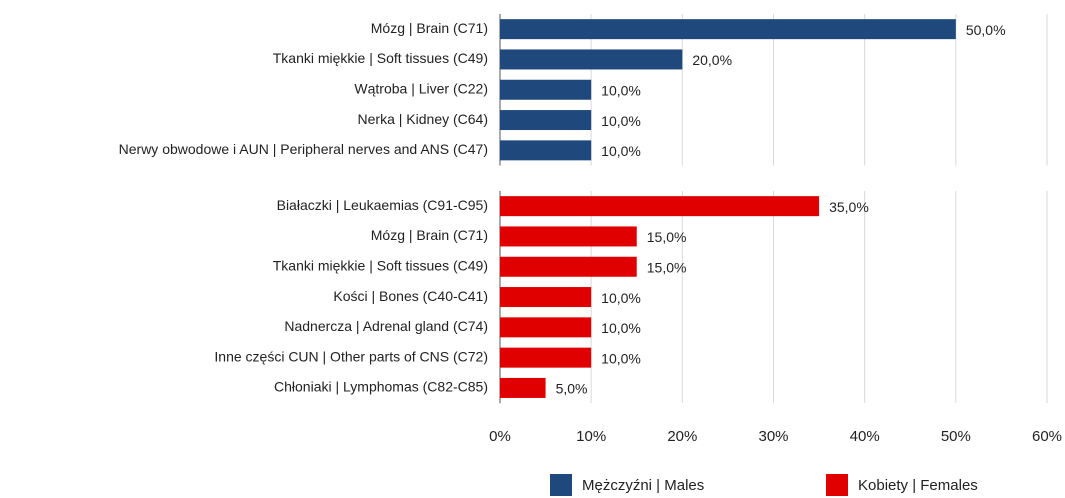  I want to click on data-label: 35,0%, so click(849, 207).